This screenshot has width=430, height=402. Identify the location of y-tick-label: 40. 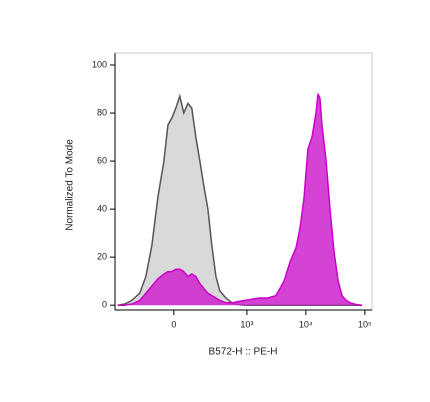
(102, 208).